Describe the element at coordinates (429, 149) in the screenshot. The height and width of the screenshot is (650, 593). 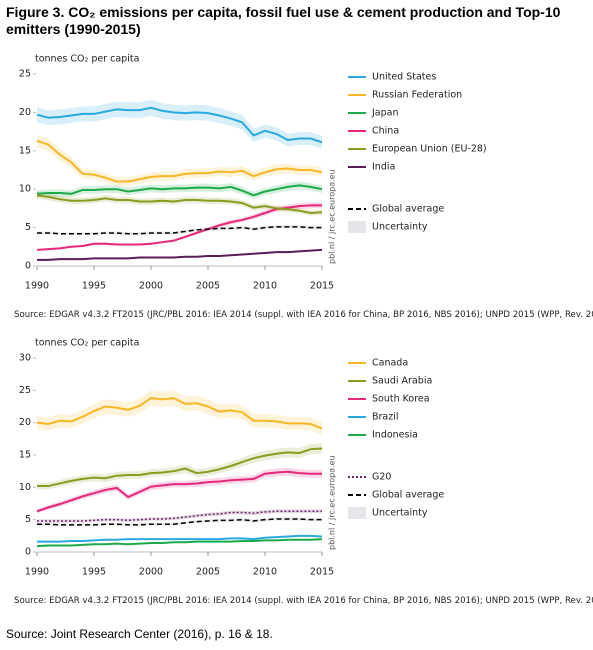
I see `legend-label: European Union (EU-28)` at that location.